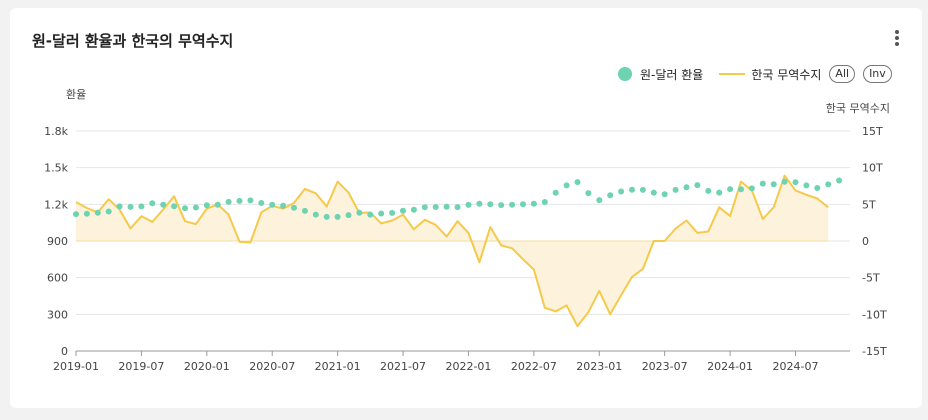  Describe the element at coordinates (865, 241) in the screenshot. I see `y-right-tick-label: 0` at that location.